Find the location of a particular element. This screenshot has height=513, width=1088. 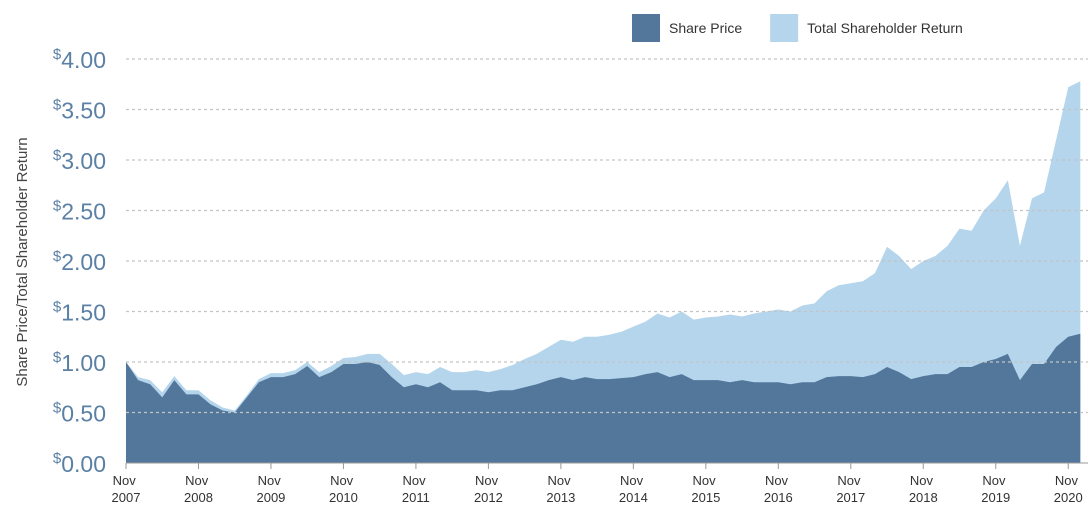

legend-label: Total Shareholder Return is located at coordinates (885, 28).